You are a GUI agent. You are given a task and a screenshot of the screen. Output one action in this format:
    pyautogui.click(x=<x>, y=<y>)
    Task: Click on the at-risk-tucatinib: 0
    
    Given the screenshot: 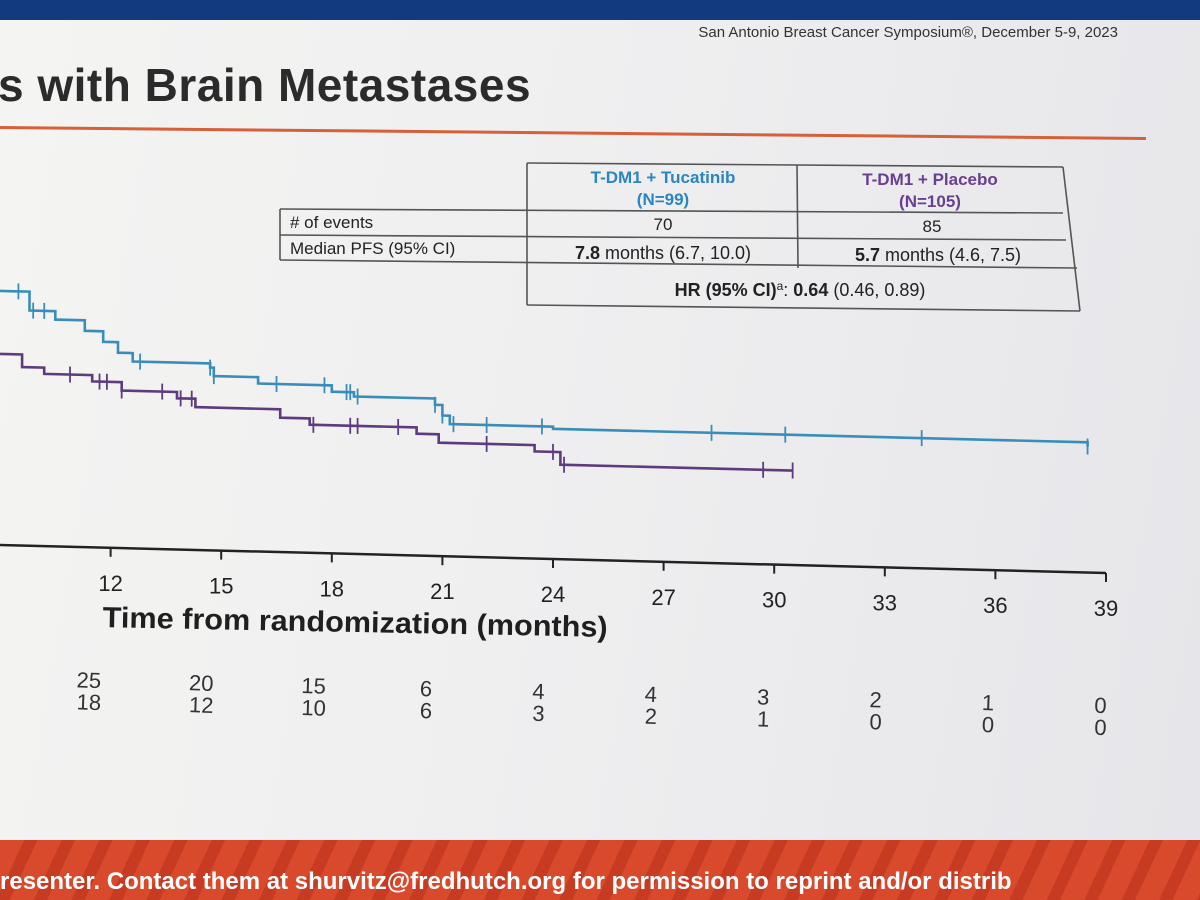 What is the action you would take?
    pyautogui.click(x=1100, y=705)
    